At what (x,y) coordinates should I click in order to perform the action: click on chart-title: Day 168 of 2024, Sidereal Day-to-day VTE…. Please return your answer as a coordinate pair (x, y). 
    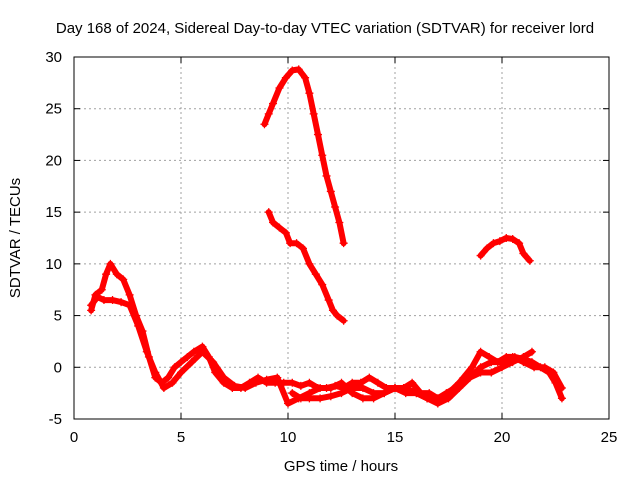
    Looking at the image, I should click on (325, 28).